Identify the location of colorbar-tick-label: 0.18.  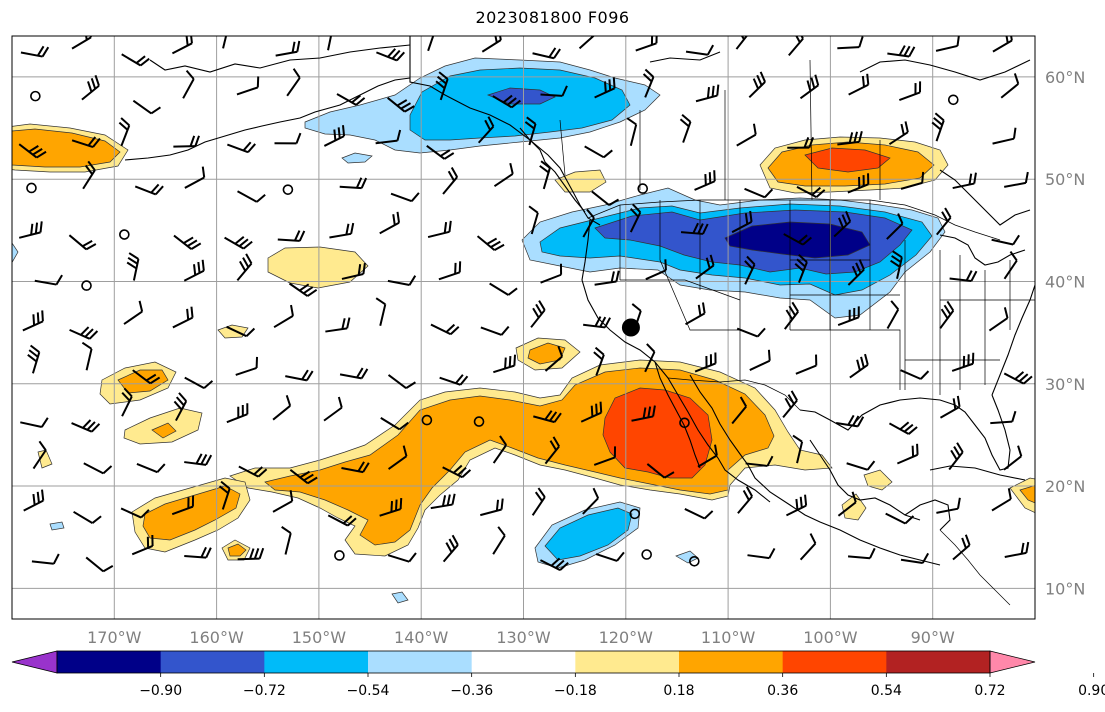
(678, 691).